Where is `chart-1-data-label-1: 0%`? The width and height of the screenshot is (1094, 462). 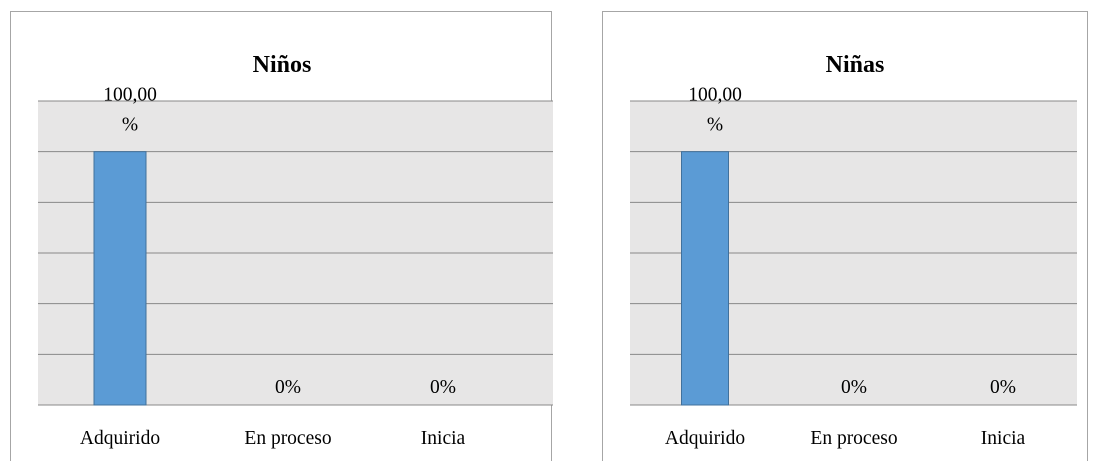
chart-1-data-label-1: 0% is located at coordinates (854, 387).